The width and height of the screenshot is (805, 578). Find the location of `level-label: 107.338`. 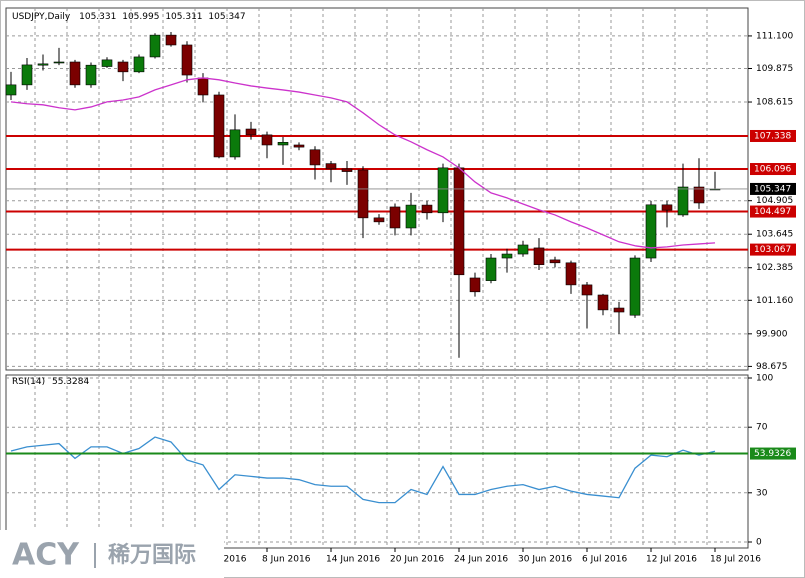

level-label: 107.338 is located at coordinates (772, 136).